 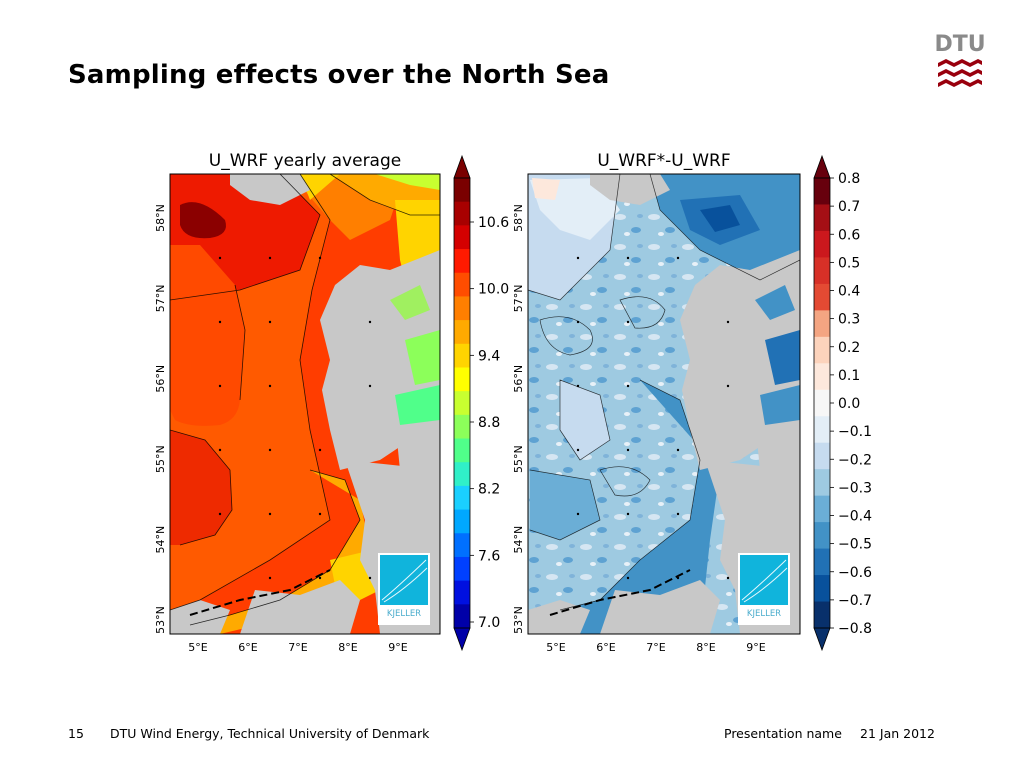 What do you see at coordinates (339, 75) in the screenshot?
I see `slide-title: Sampling effects over the North Sea` at bounding box center [339, 75].